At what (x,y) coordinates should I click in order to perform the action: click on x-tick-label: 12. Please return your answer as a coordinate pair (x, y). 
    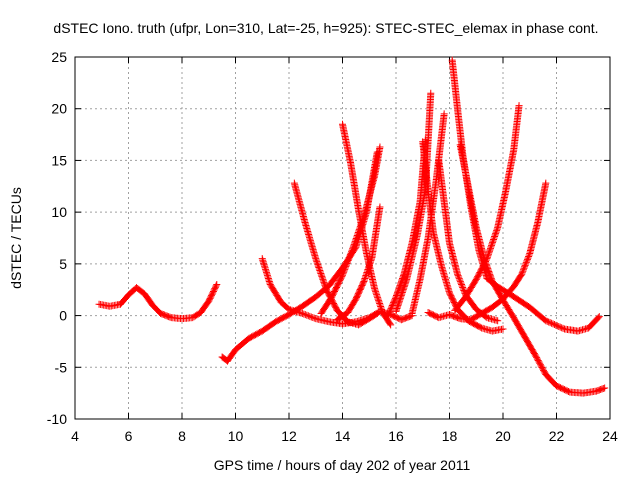
    Looking at the image, I should click on (289, 436).